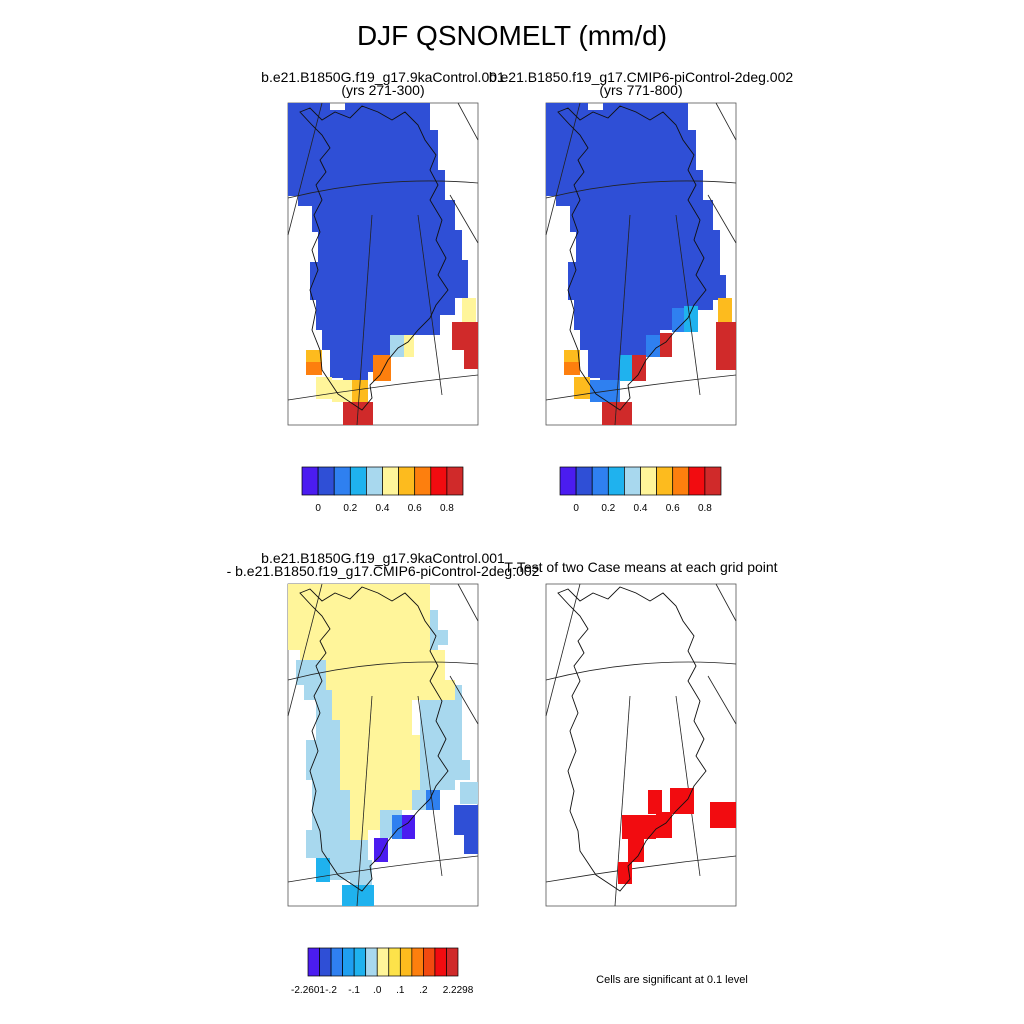 The width and height of the screenshot is (1024, 1024). What do you see at coordinates (383, 77) in the screenshot?
I see `panel1-title-line1: b.e21.B1850G.f19_g17.9kaControl.001` at bounding box center [383, 77].